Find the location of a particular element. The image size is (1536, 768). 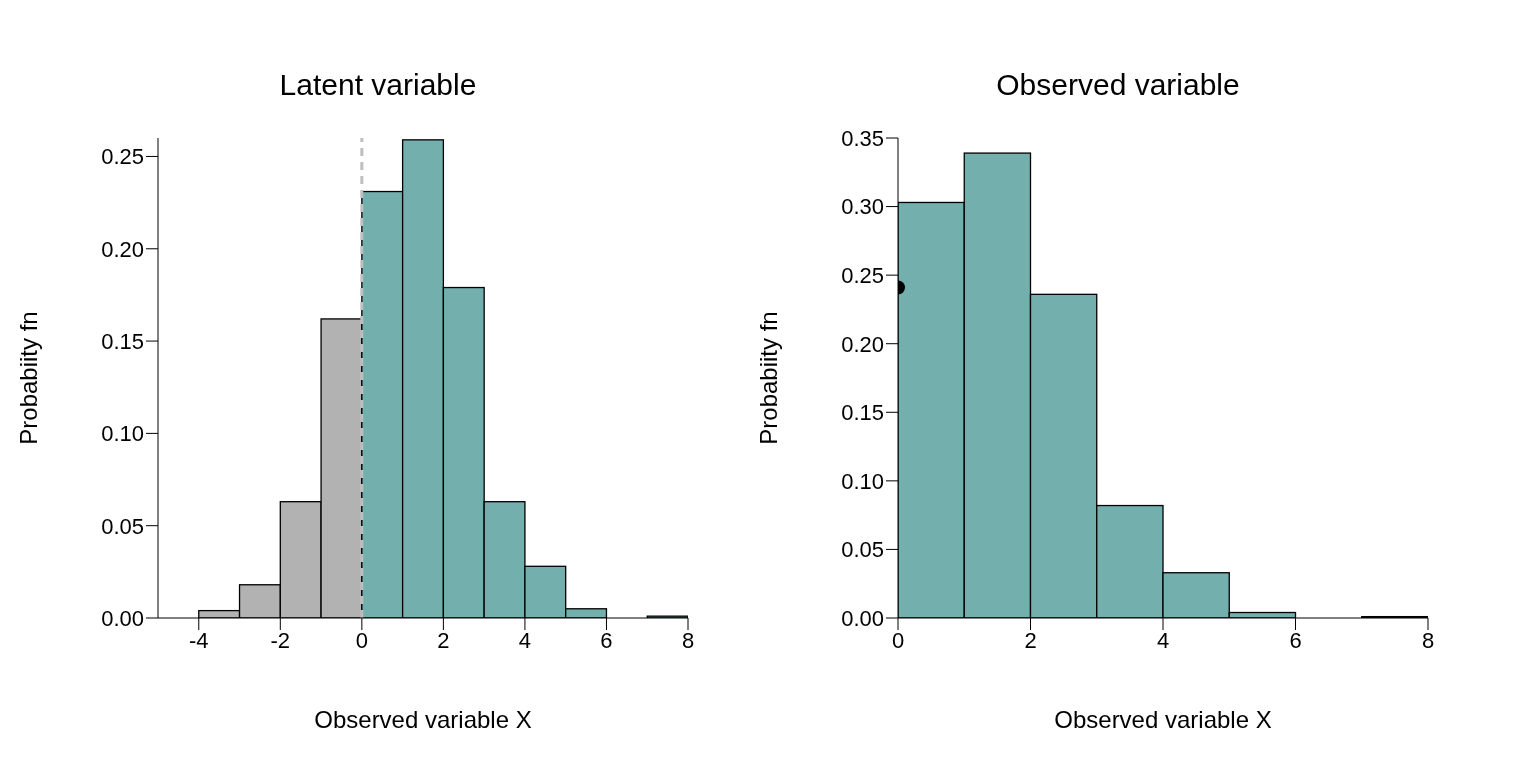

y-tick-label: 0.35 is located at coordinates (862, 138).